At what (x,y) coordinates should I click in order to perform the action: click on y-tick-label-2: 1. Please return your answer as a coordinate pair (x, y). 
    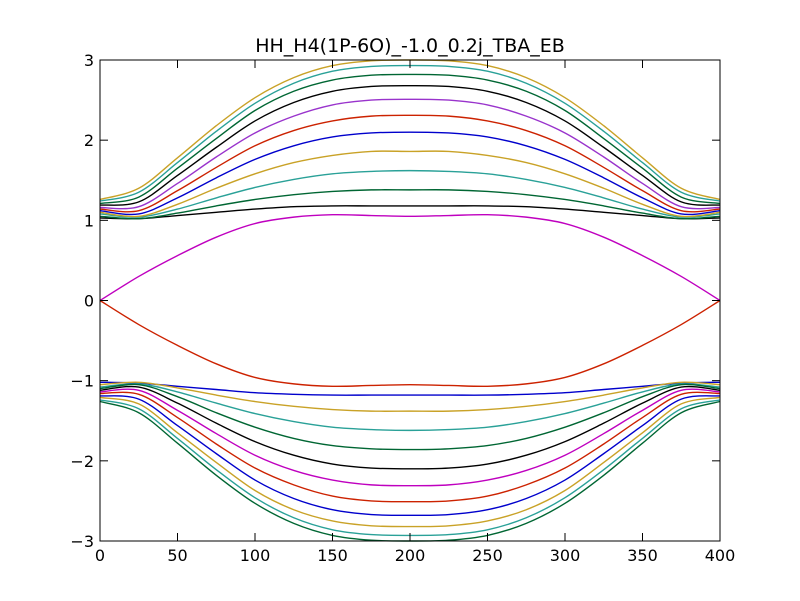
    Looking at the image, I should click on (89, 220).